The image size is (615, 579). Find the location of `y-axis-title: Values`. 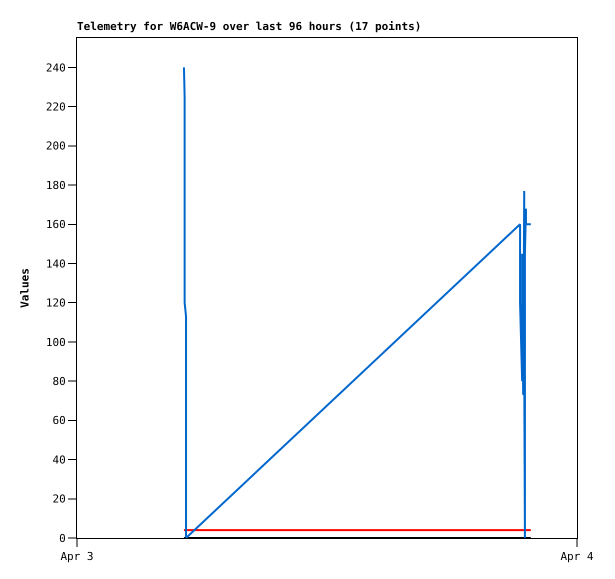

y-axis-title: Values is located at coordinates (25, 288).